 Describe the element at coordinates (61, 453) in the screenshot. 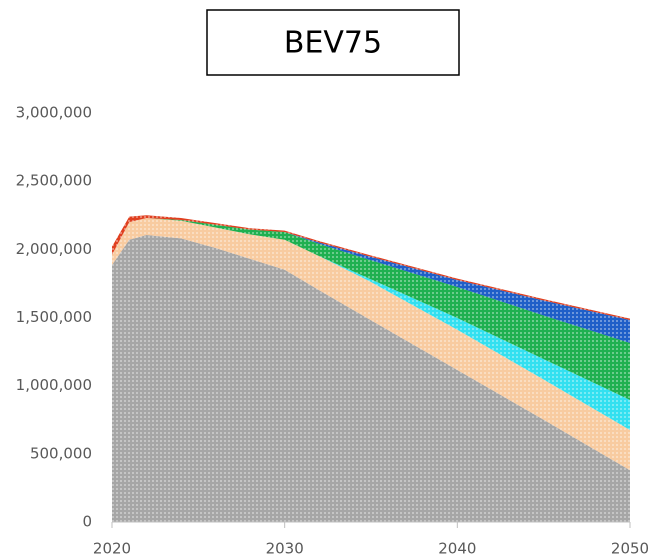

I see `y-tick-label: 500,000` at that location.